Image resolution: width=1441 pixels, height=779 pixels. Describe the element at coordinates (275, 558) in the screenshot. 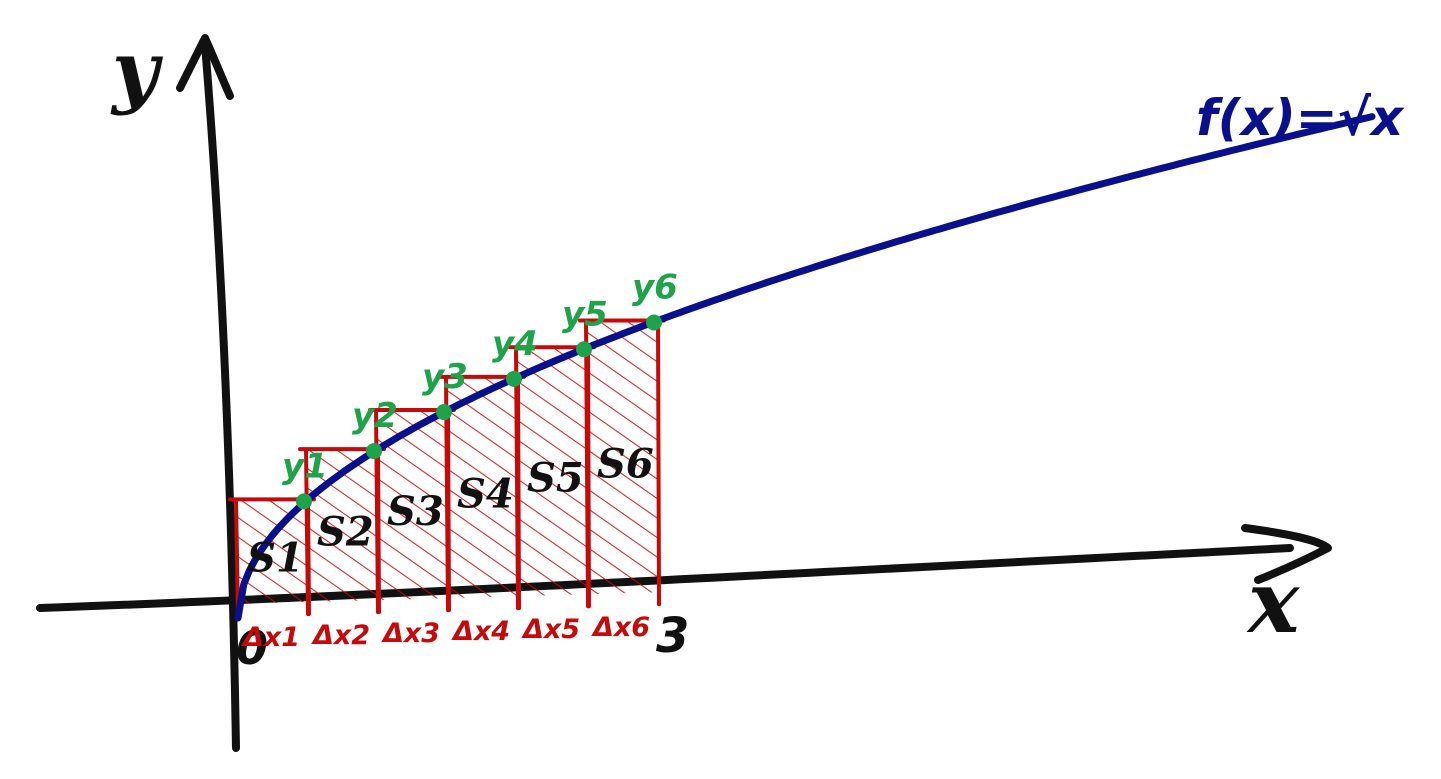

I see `area-label-1: S1` at that location.